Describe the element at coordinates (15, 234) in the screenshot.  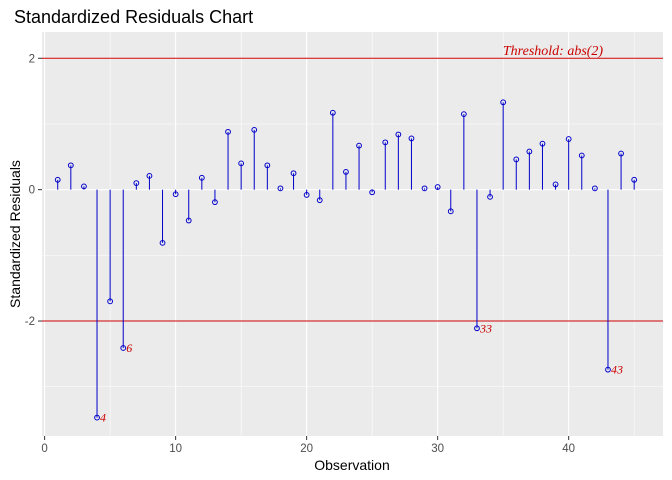
I see `y-axis-title: Standardized Residuals` at that location.